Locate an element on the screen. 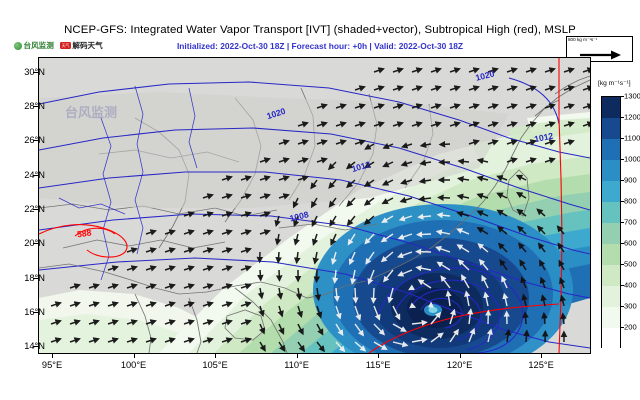  red-badge-icon: 天气 is located at coordinates (65, 45).